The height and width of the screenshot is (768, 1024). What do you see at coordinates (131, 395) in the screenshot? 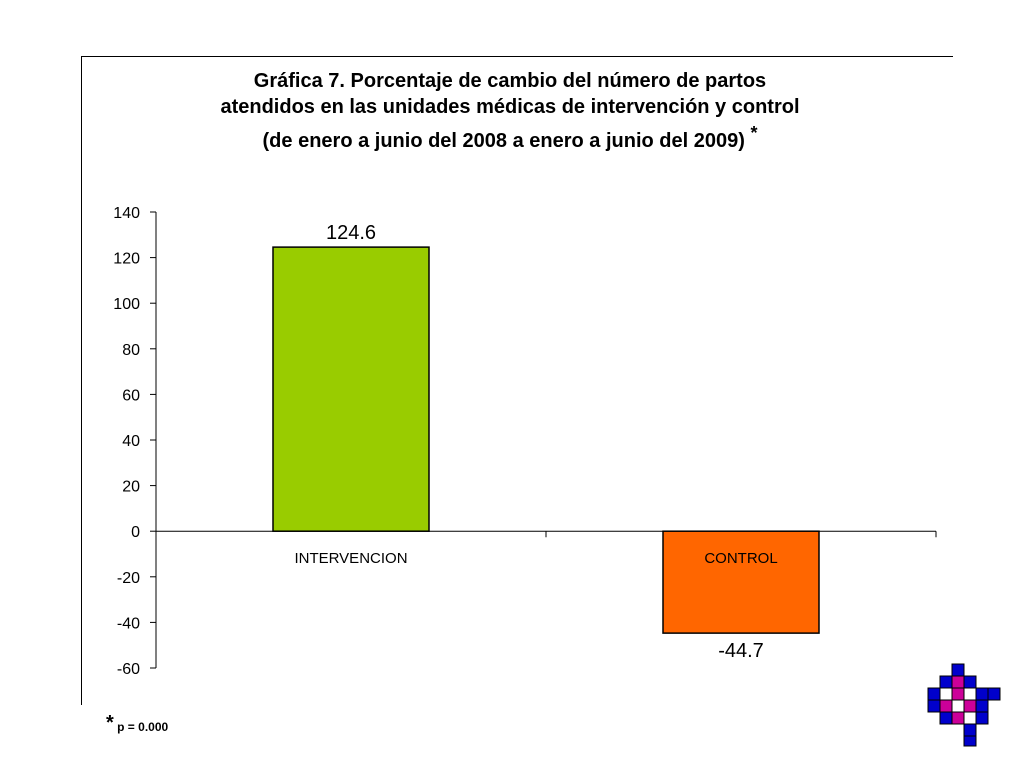
I see `y-tick-label-4: 60` at bounding box center [131, 395].